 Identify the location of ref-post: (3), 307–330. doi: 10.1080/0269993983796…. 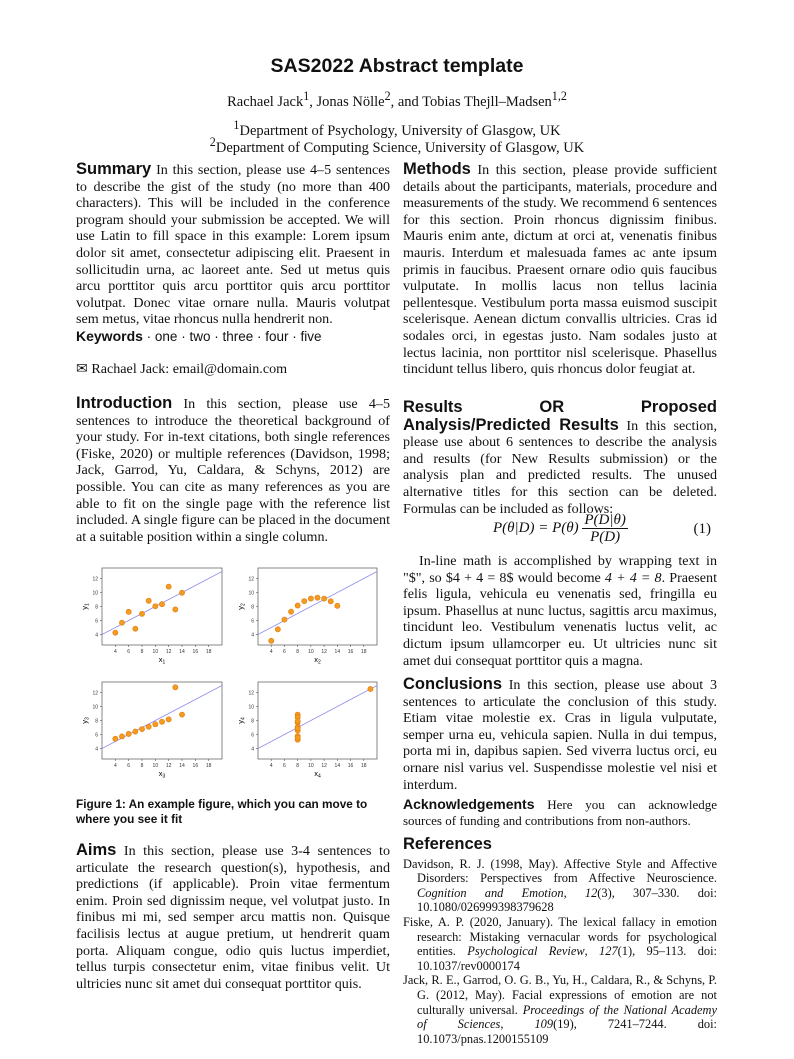
(567, 900).